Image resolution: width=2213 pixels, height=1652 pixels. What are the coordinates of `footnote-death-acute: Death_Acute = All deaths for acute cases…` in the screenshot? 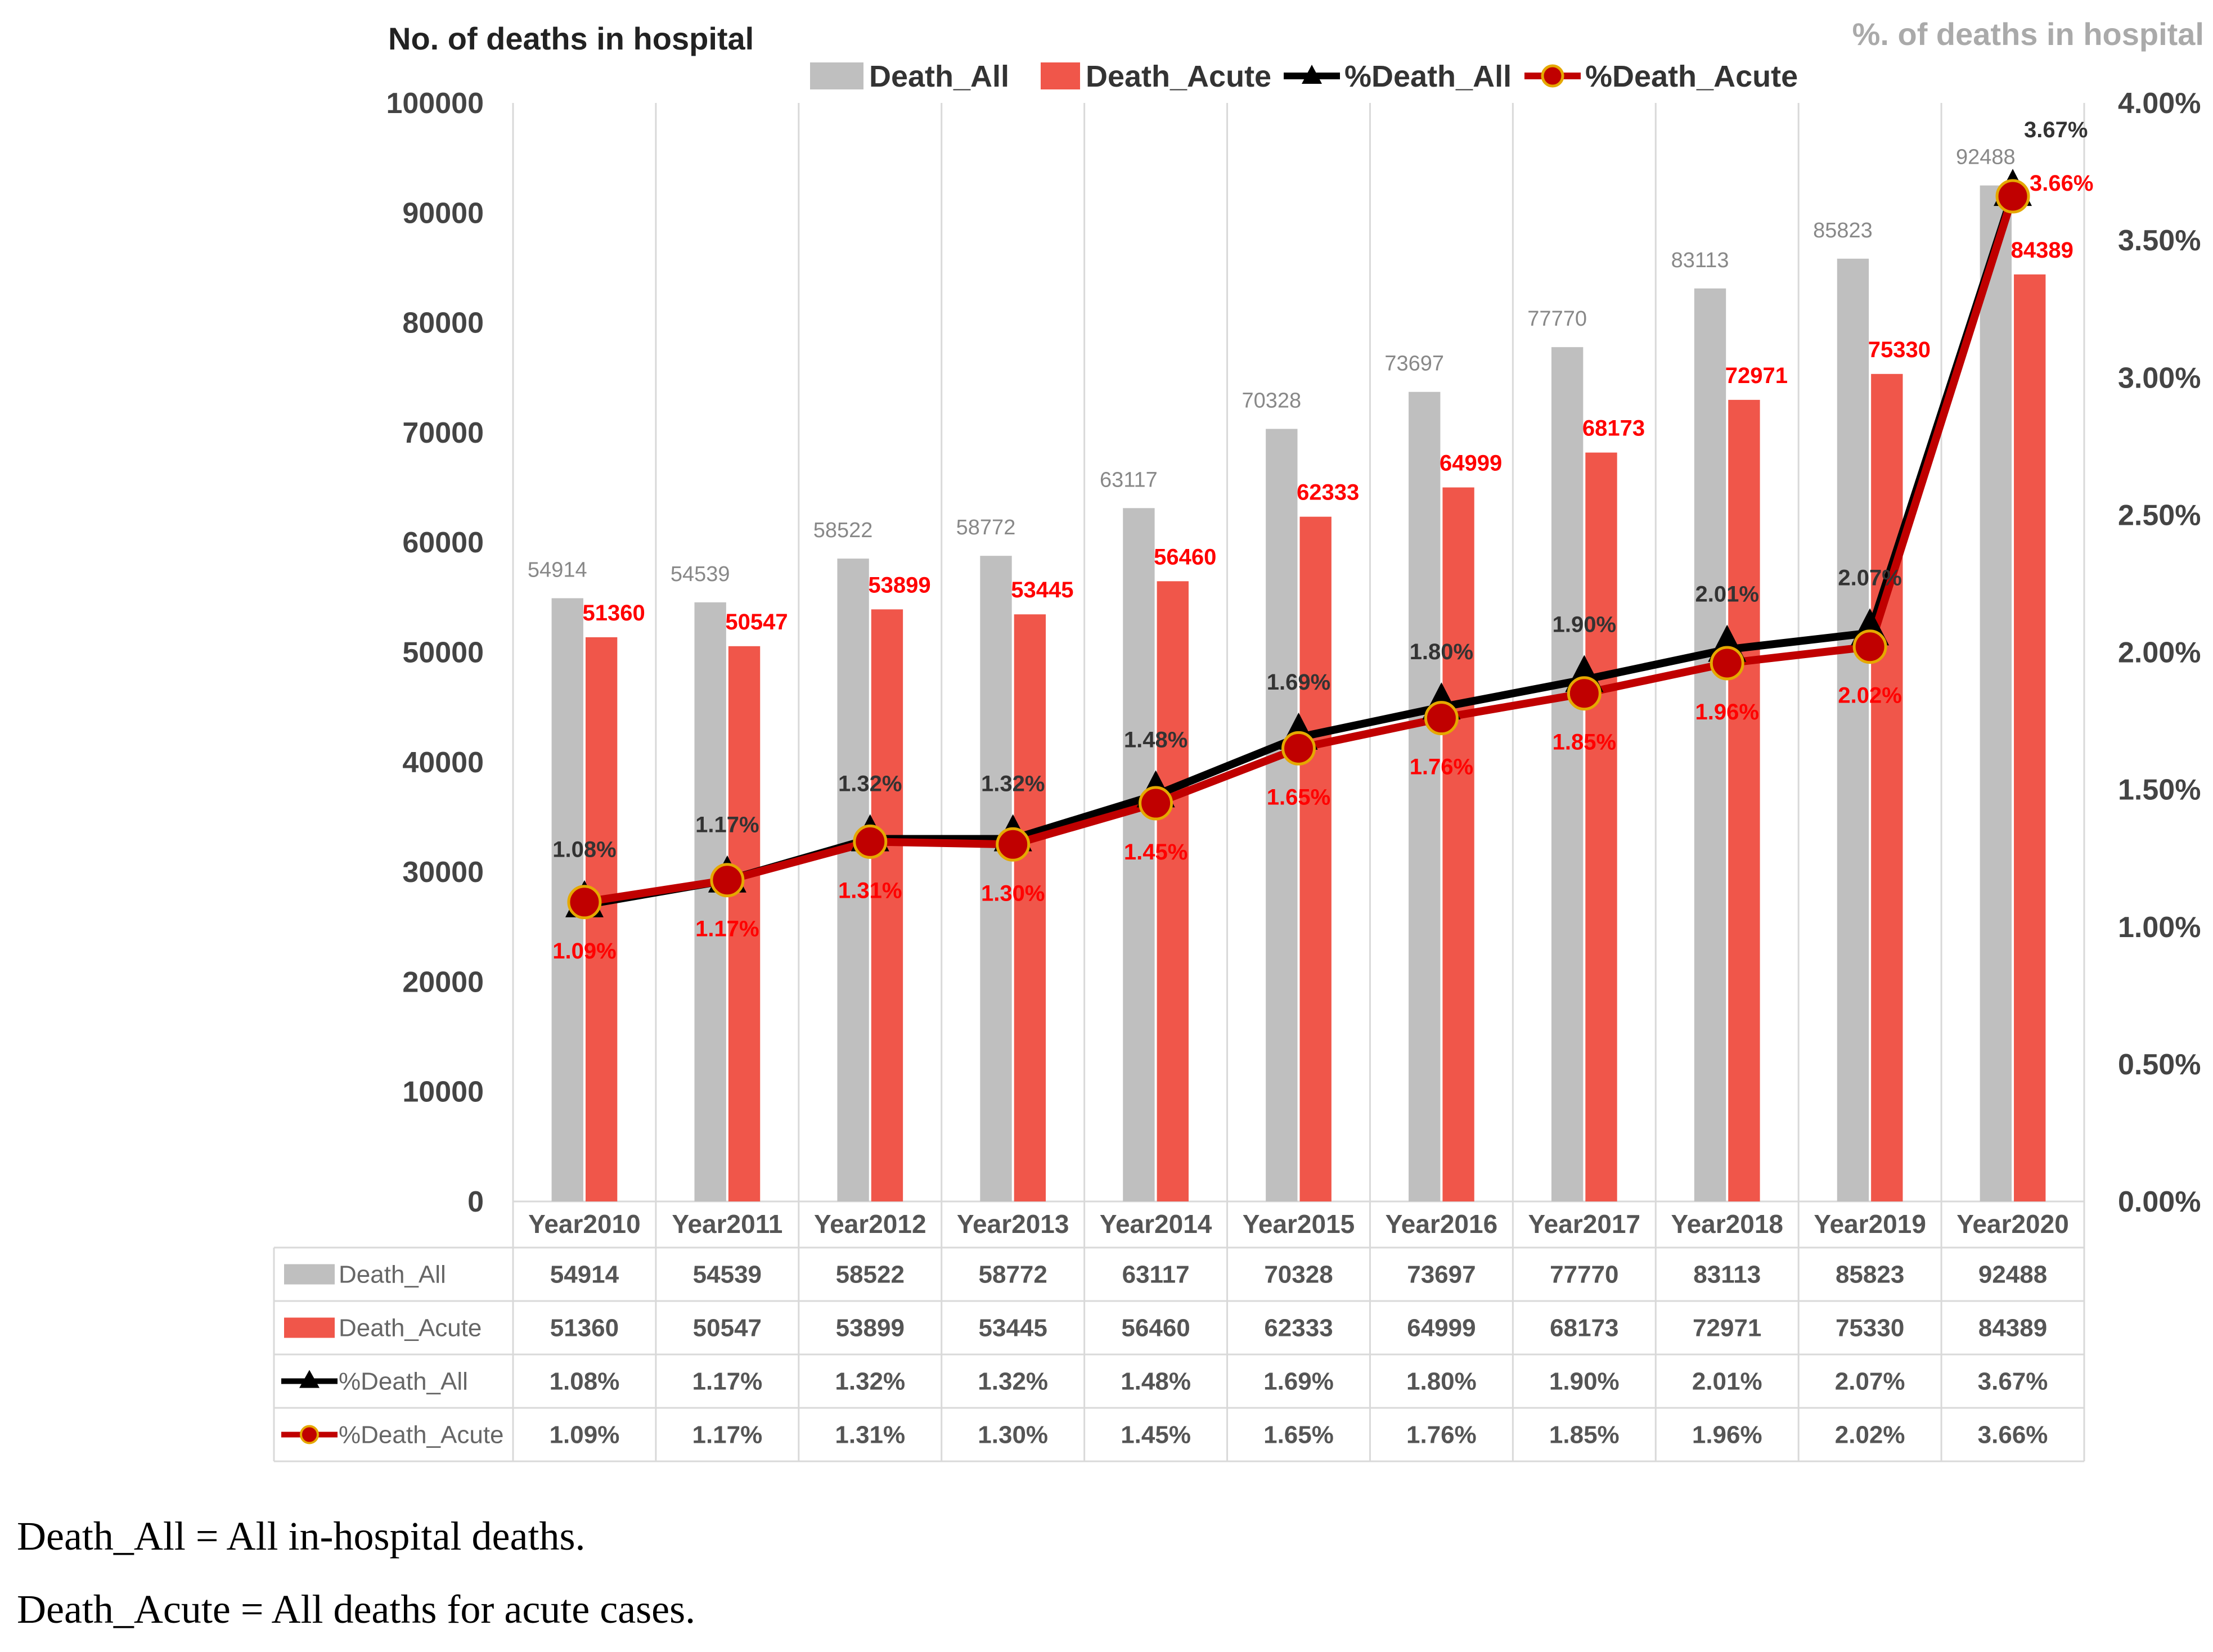 It's located at (357, 1609).